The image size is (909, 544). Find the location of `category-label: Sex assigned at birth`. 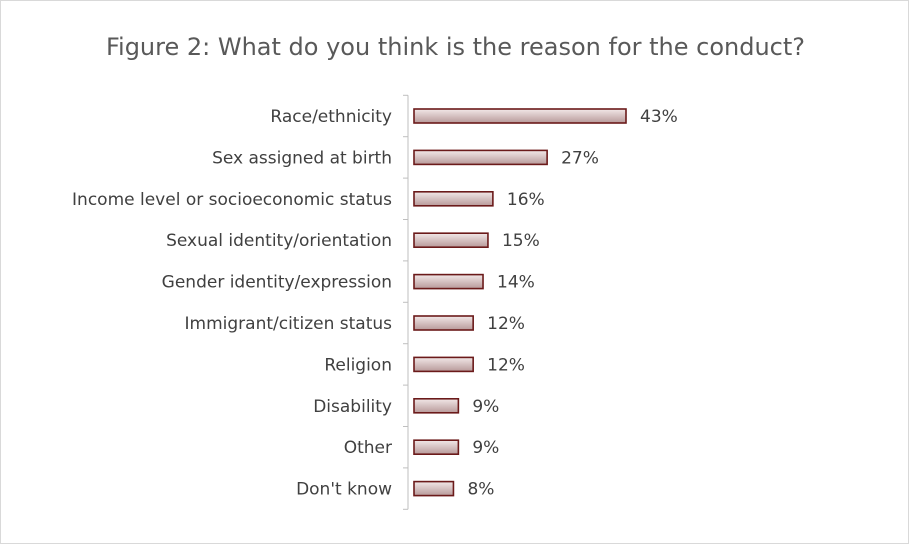

category-label: Sex assigned at birth is located at coordinates (302, 158).